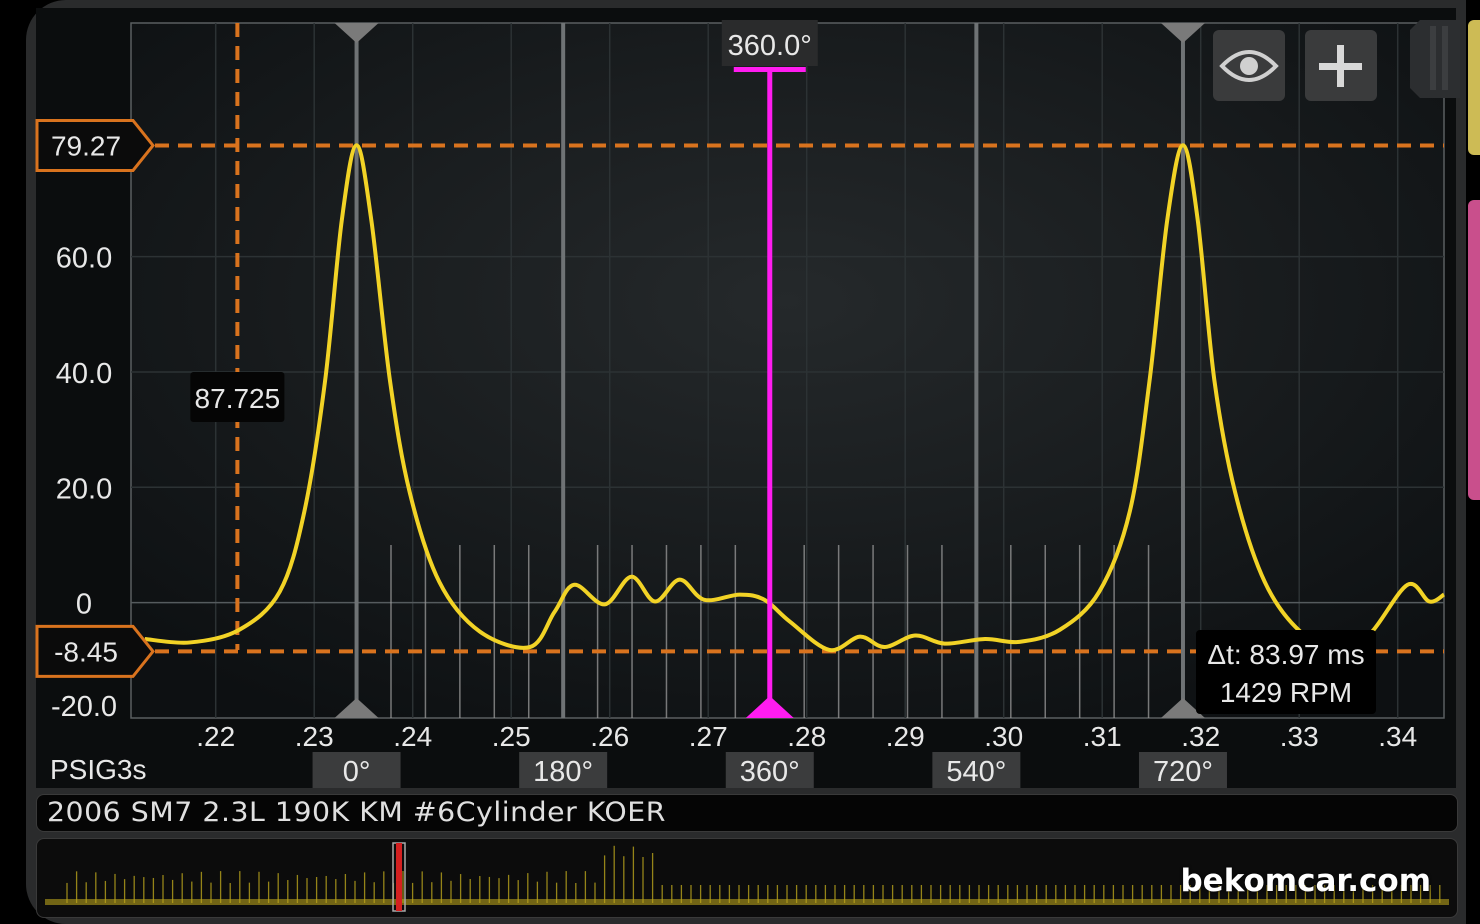  I want to click on add-channel-button, so click(1341, 65).